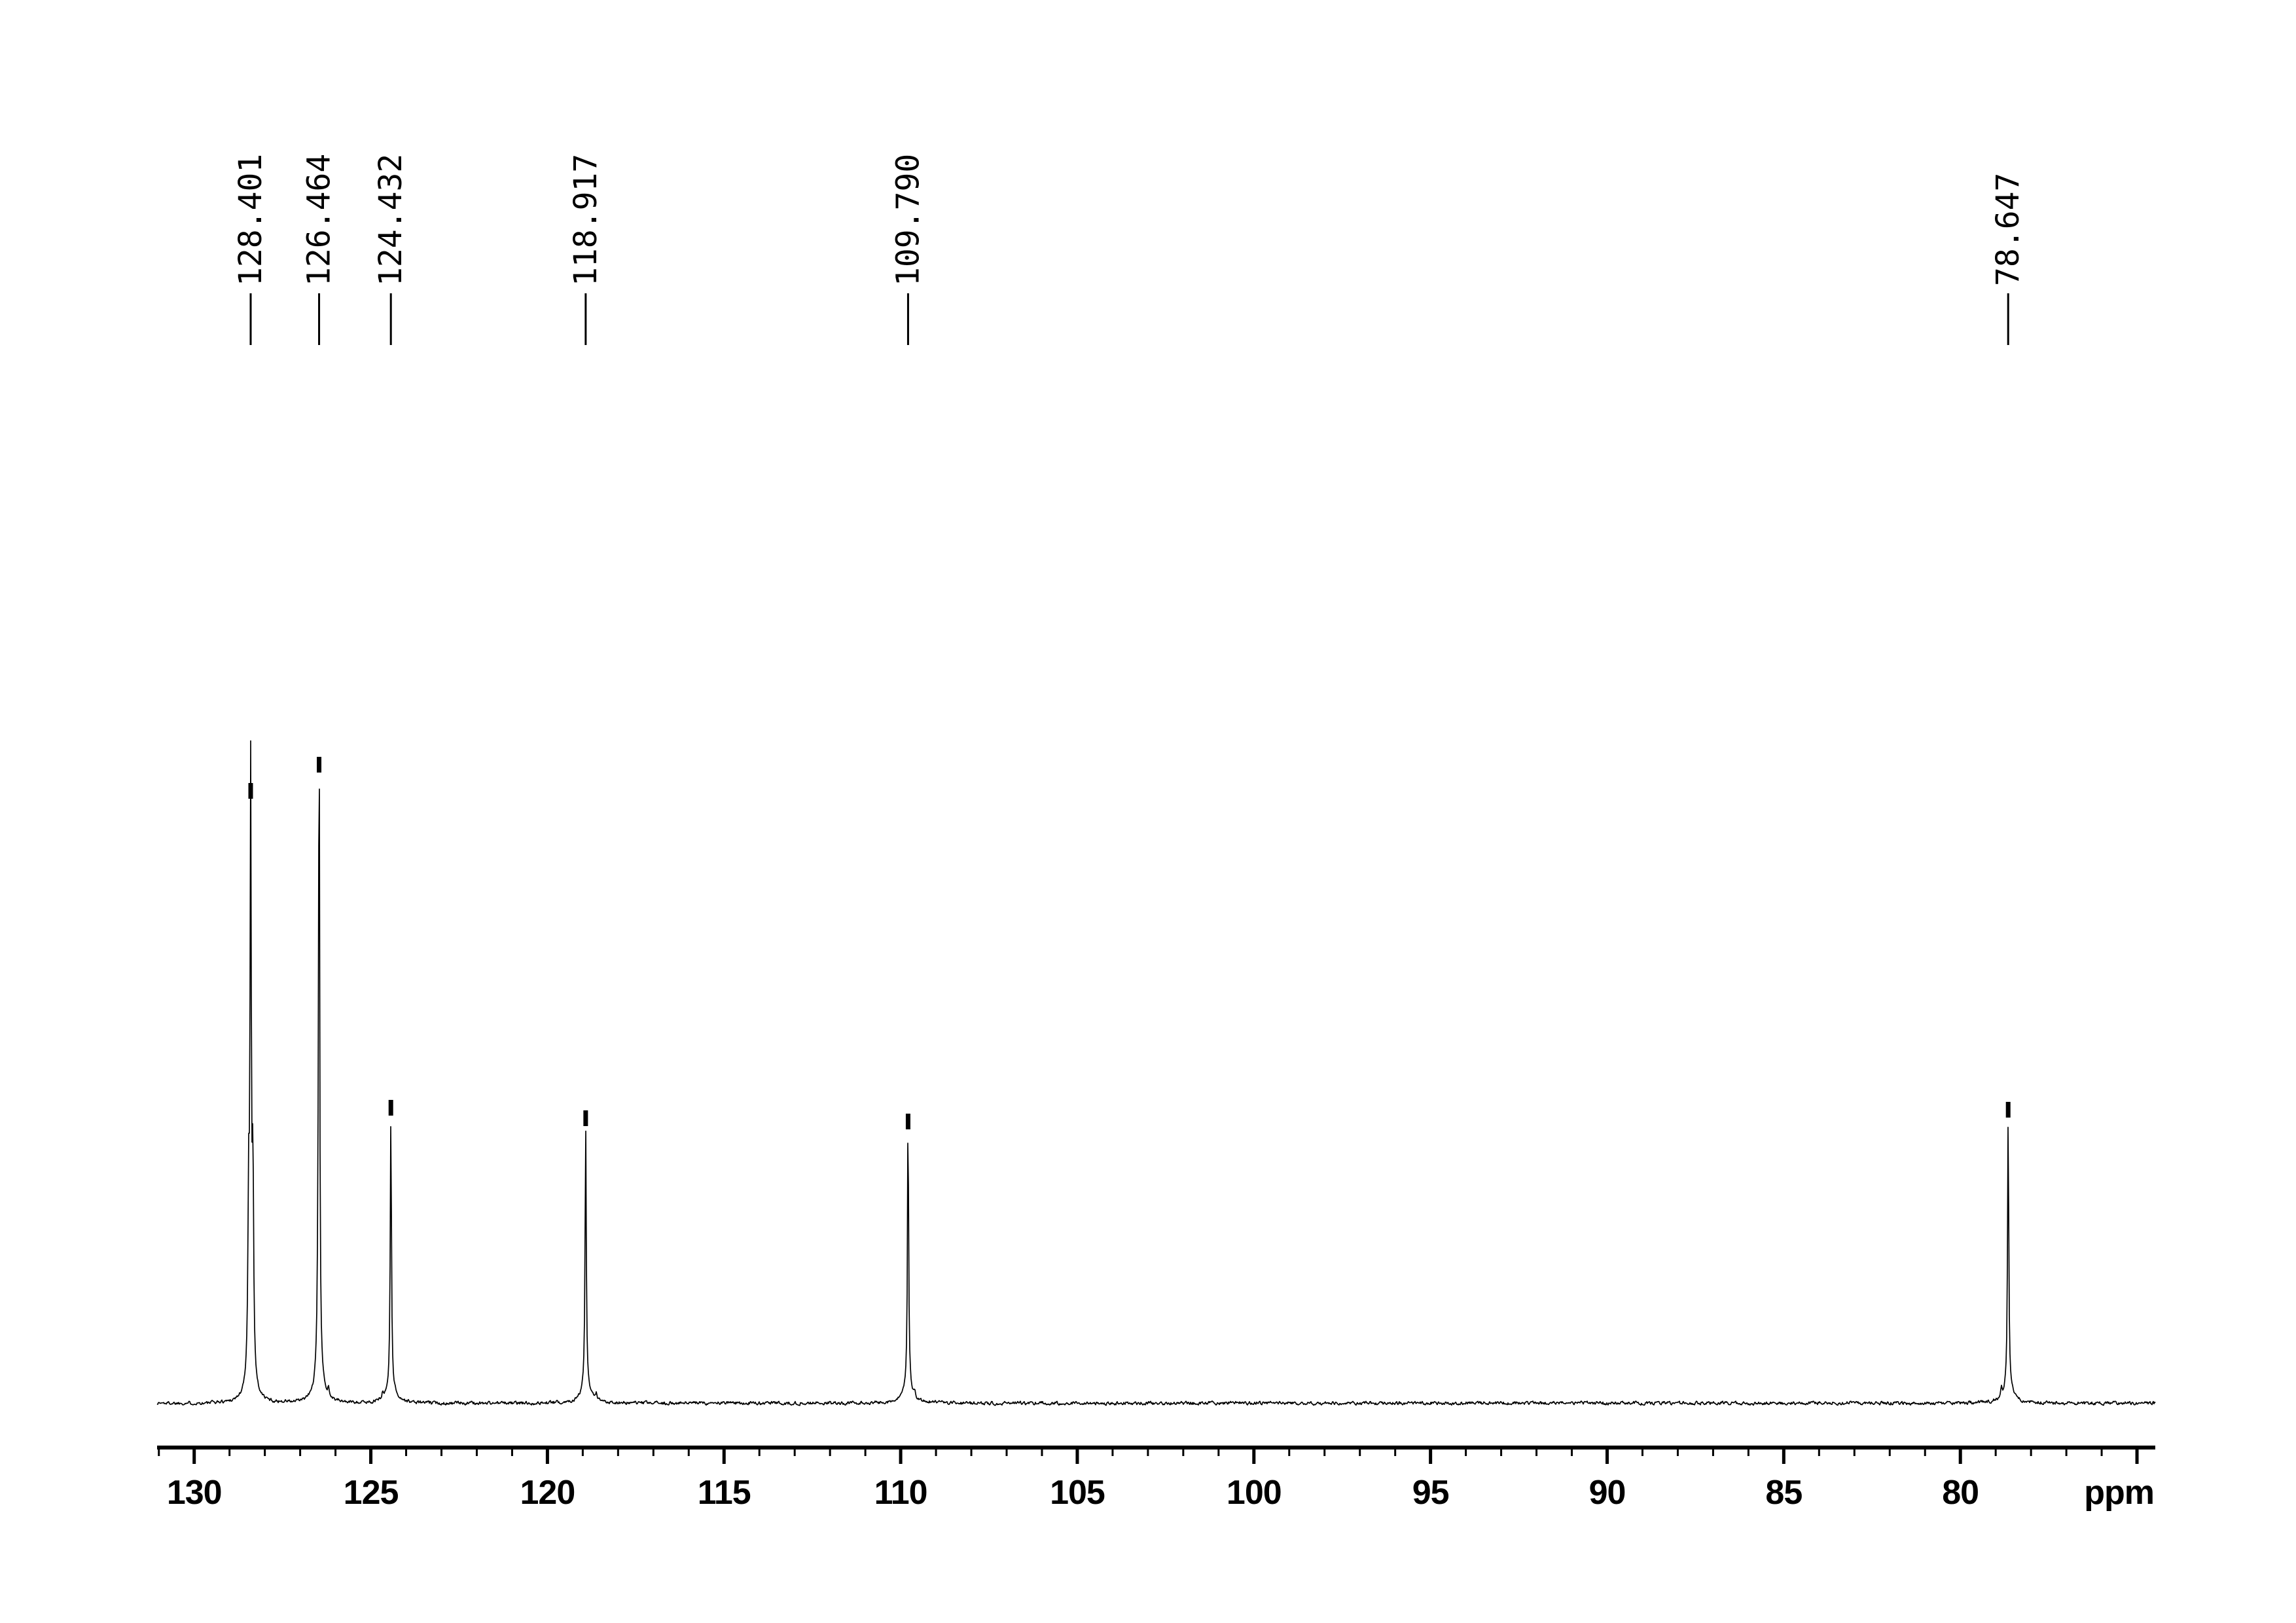 The image size is (2296, 1623). Describe the element at coordinates (908, 1121) in the screenshot. I see `peak-pick-marker-109.790` at that location.